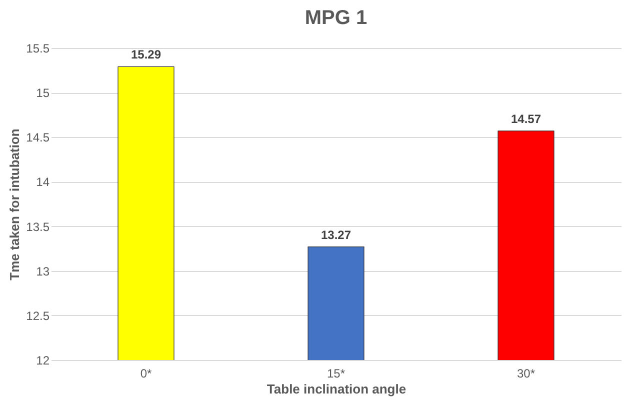  What do you see at coordinates (43, 271) in the screenshot?
I see `y-tick-label: 13` at bounding box center [43, 271].